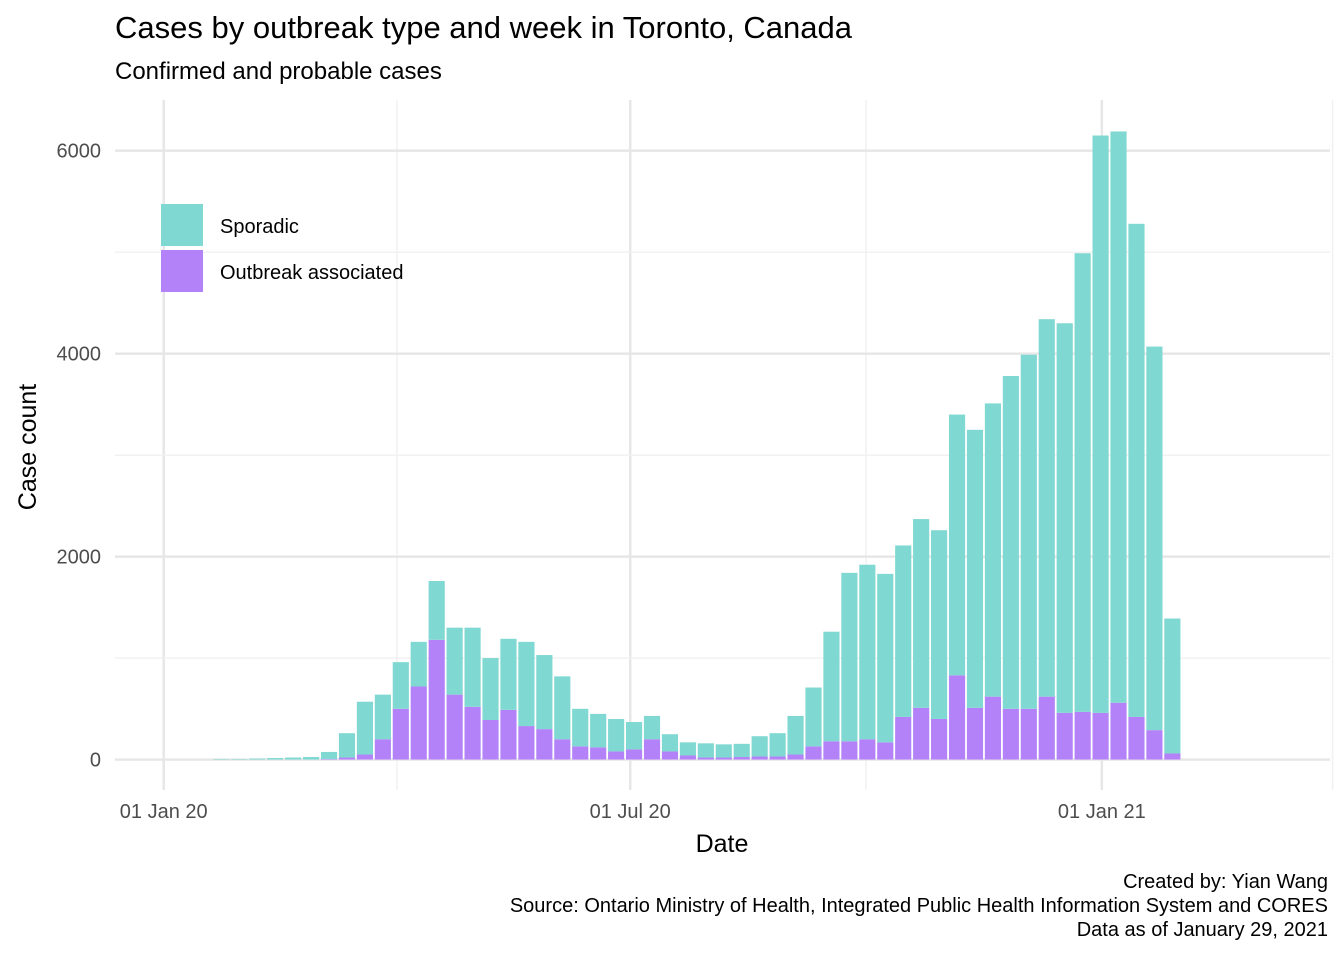  What do you see at coordinates (79, 558) in the screenshot?
I see `y-tick-label: 2000` at bounding box center [79, 558].